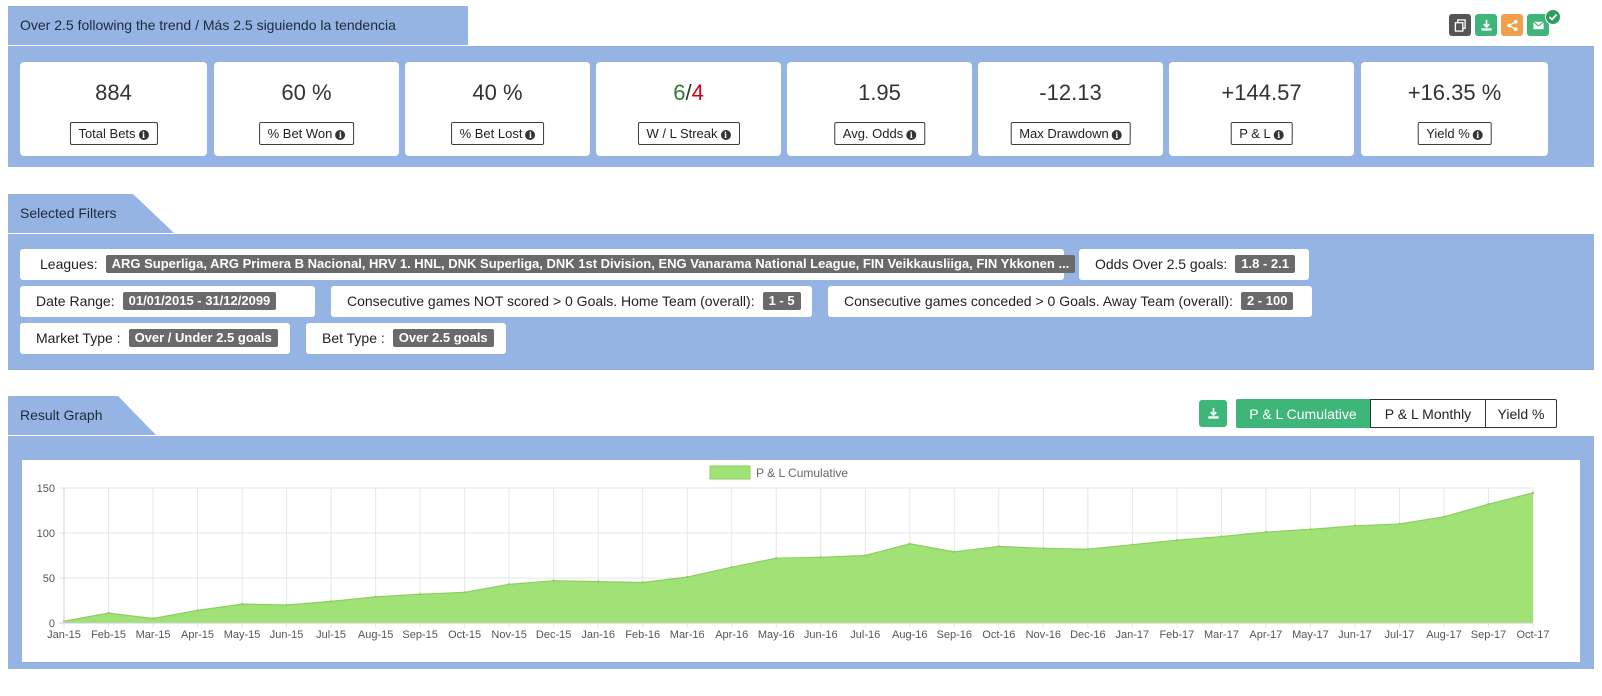 The image size is (1602, 696). What do you see at coordinates (113, 109) in the screenshot?
I see `stat-total-bets: 884 Total Bets i` at bounding box center [113, 109].